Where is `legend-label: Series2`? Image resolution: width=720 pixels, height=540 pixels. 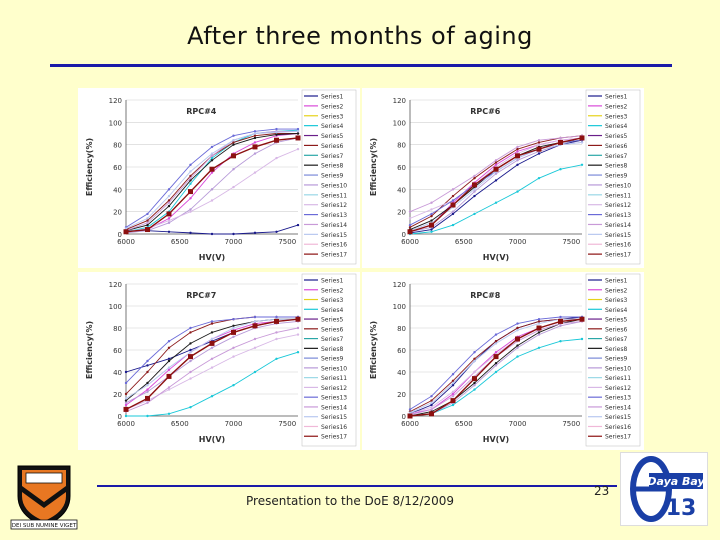
legend-label: Series2 is located at coordinates (332, 290).